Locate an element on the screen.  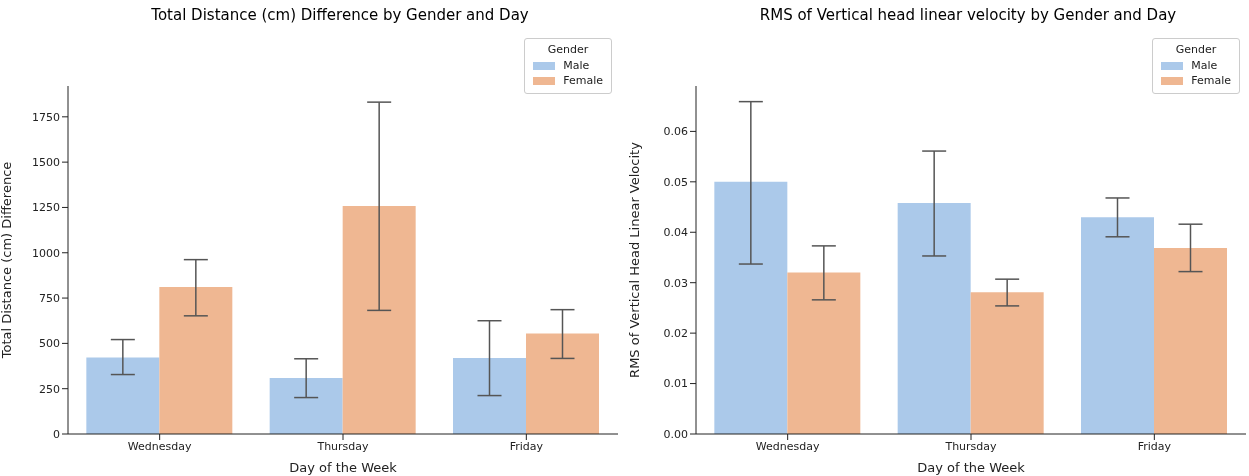
y-axis-title: RMS of Vertical Head Linear Velocity is located at coordinates (634, 259).